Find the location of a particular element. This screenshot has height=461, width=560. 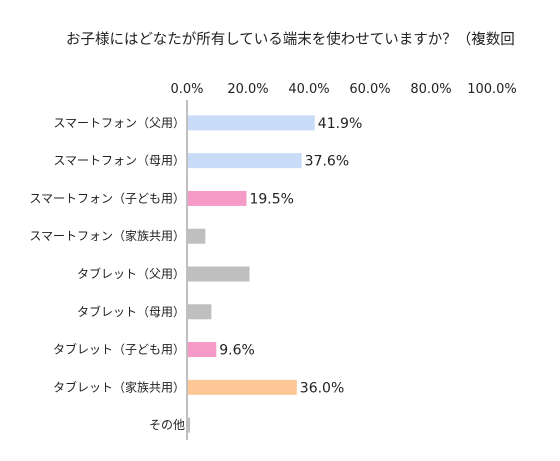

x-tick-label: 100.0% is located at coordinates (492, 89).